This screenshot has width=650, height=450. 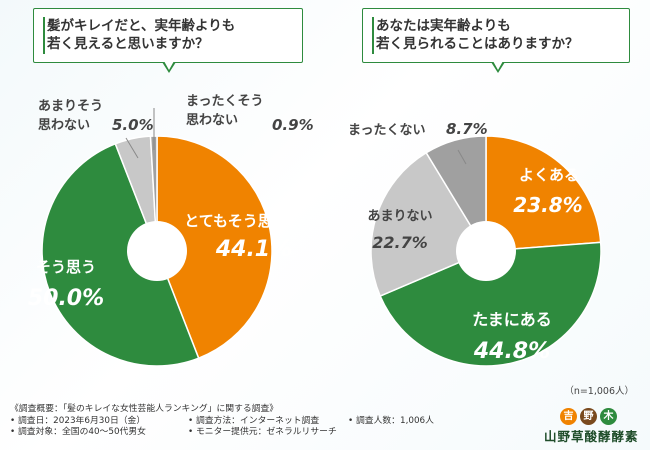 I want to click on logo-mark-icon: 吉, so click(x=568, y=416).